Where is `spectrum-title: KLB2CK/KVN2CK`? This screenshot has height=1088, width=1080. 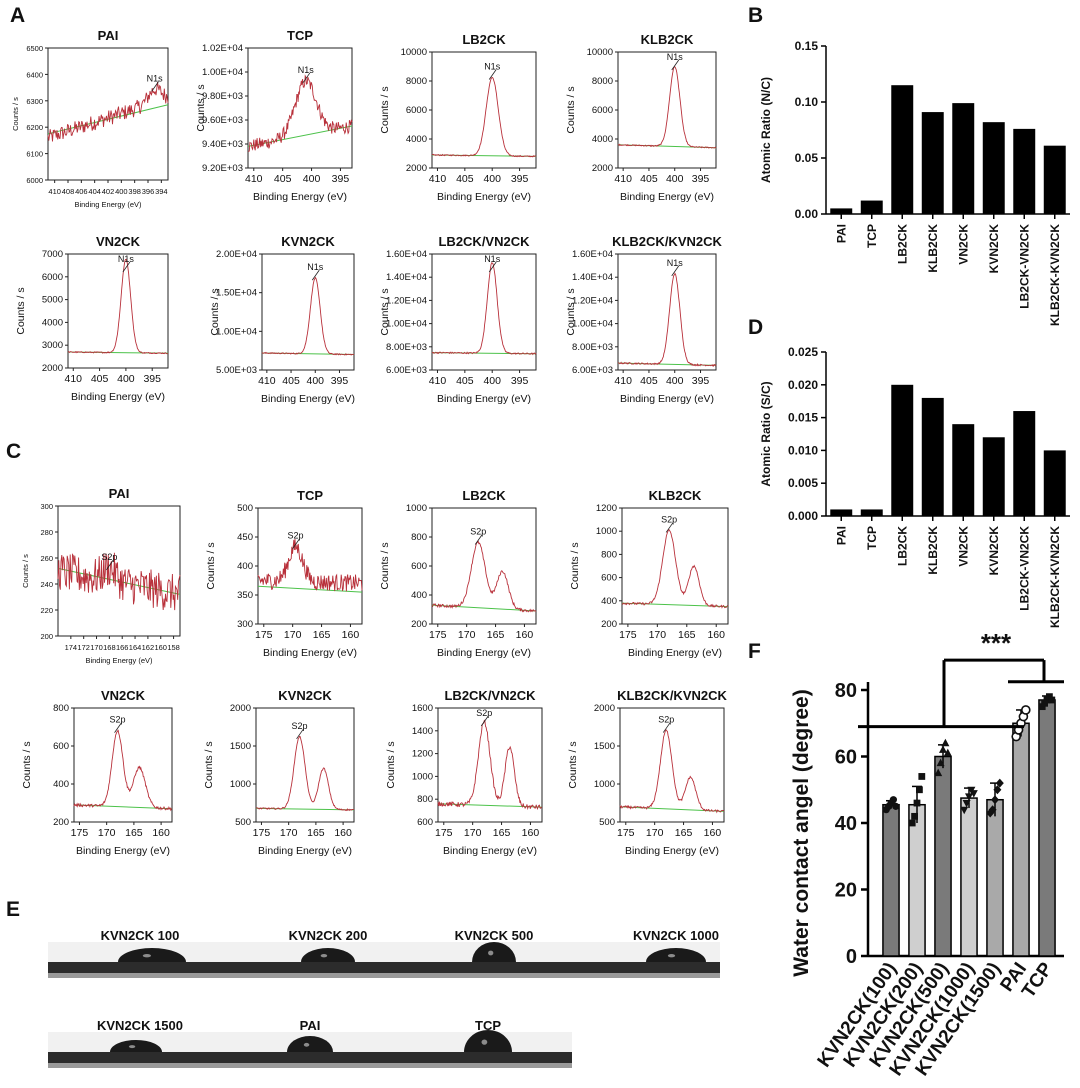
spectrum-title: KLB2CK/KVN2CK is located at coordinates (672, 695).